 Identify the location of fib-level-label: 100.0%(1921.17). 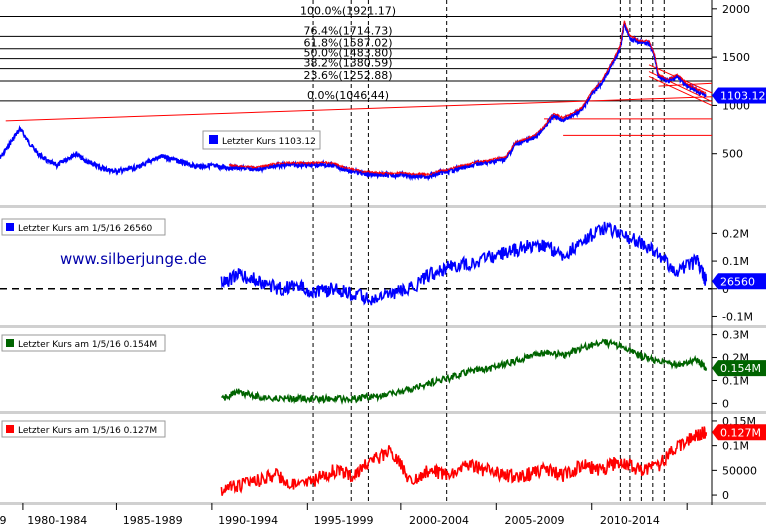
(348, 10).